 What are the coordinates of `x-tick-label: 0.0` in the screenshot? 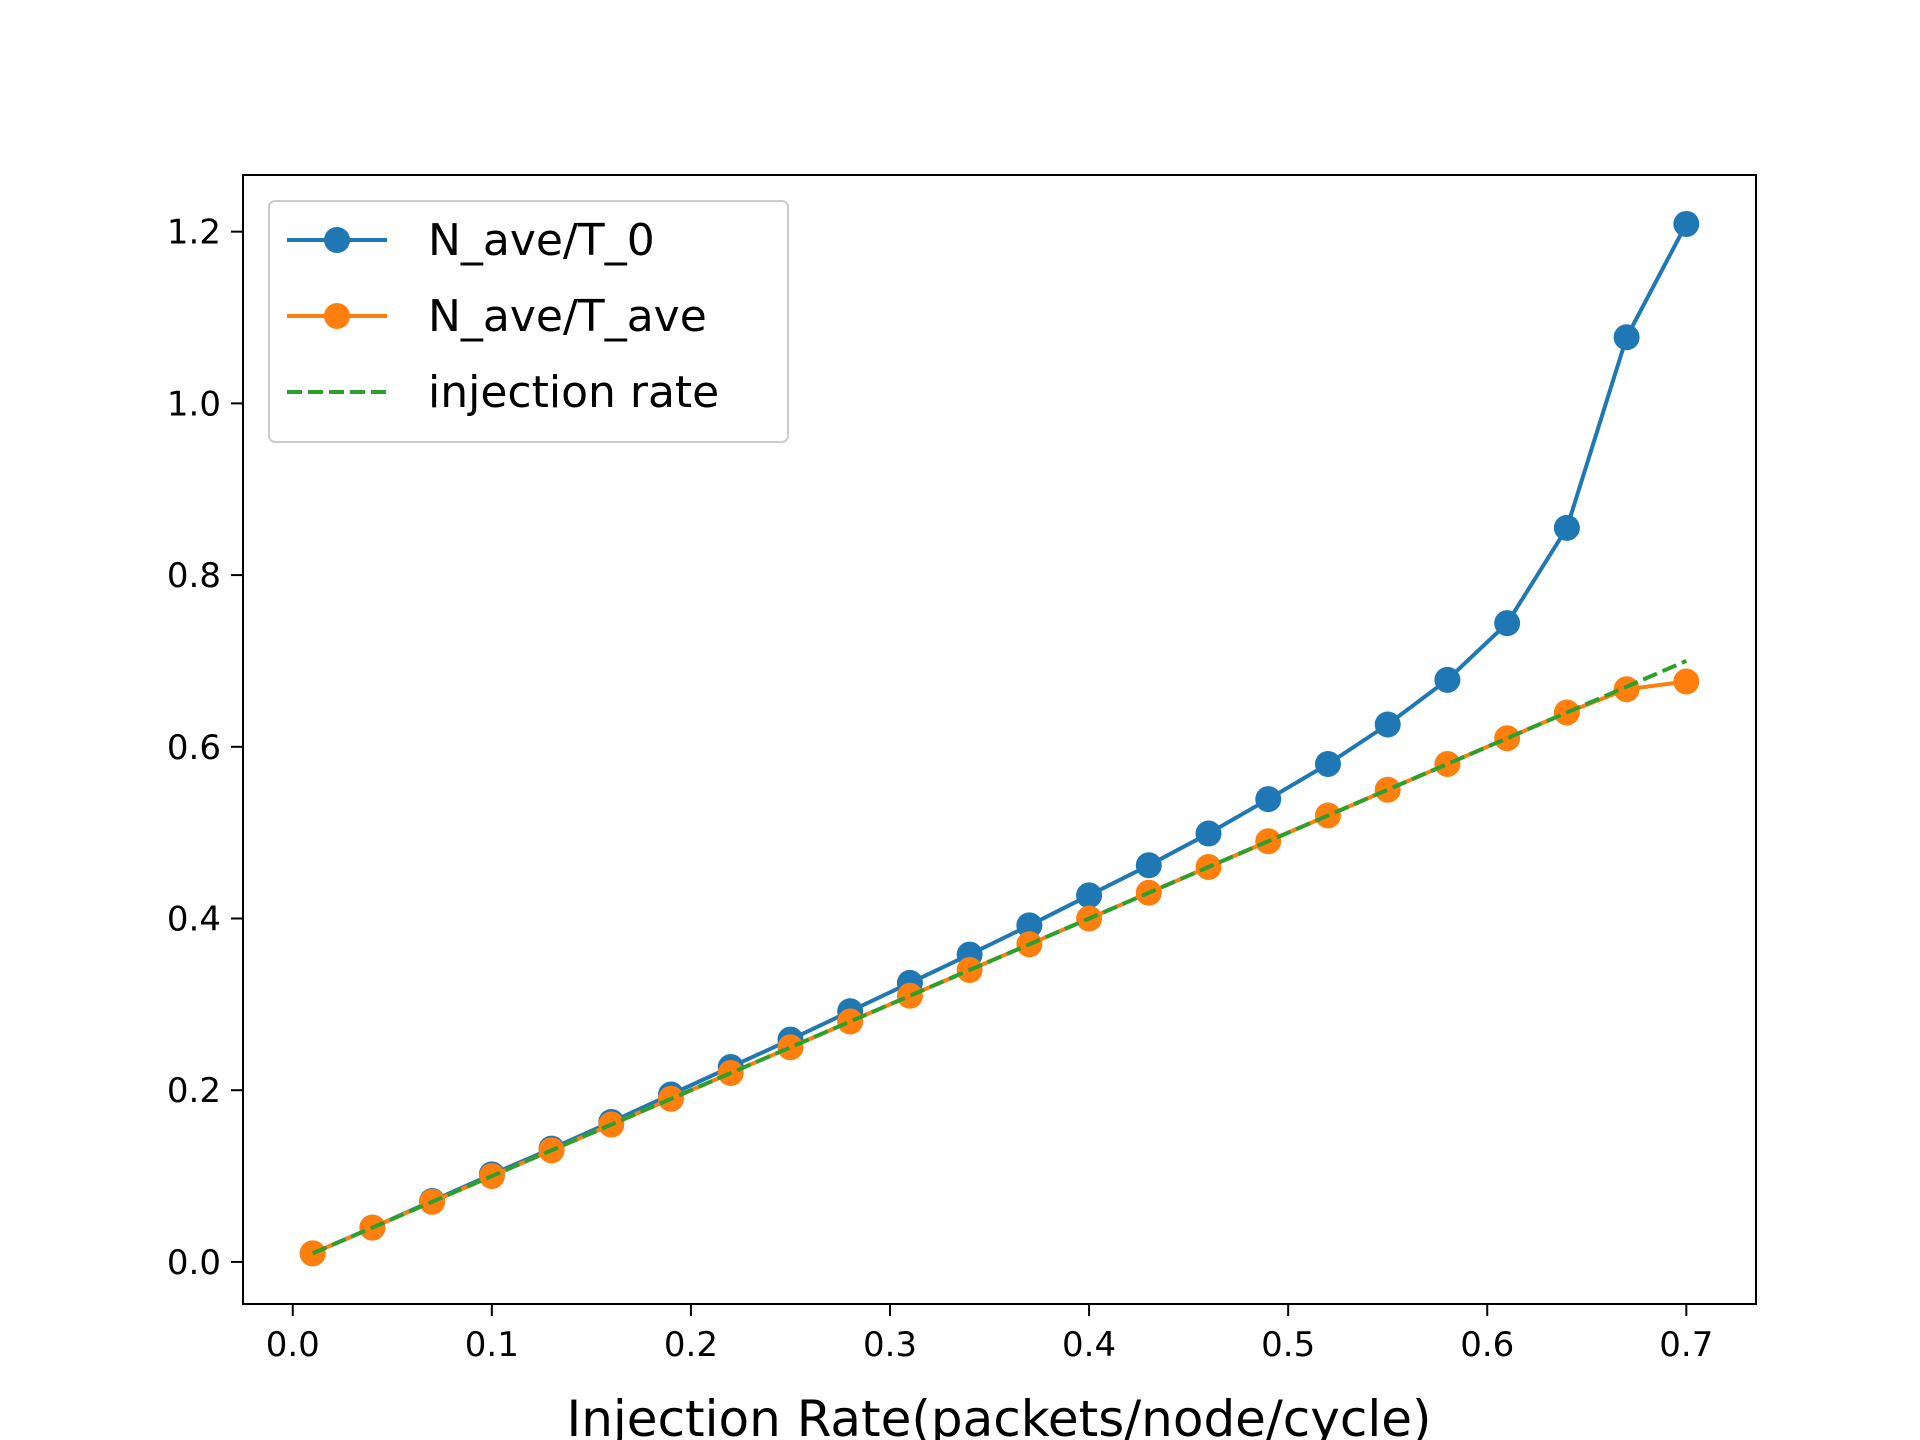 It's located at (293, 1345).